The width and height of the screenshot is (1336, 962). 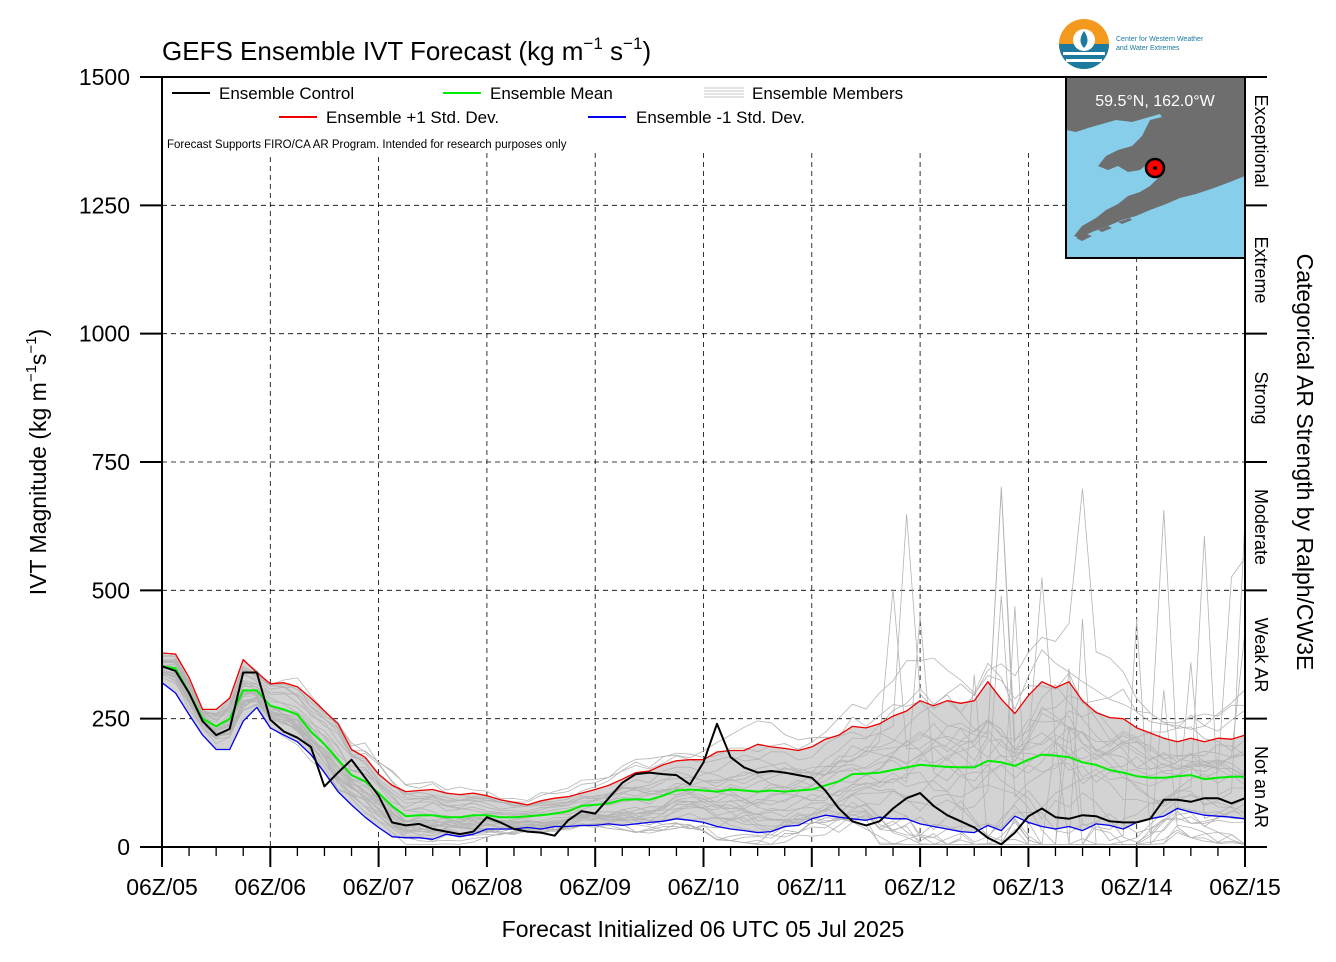 I want to click on chart-title: GEFS Ensemble IVT Forecast (kg m−1 s−1), so click(x=406, y=50).